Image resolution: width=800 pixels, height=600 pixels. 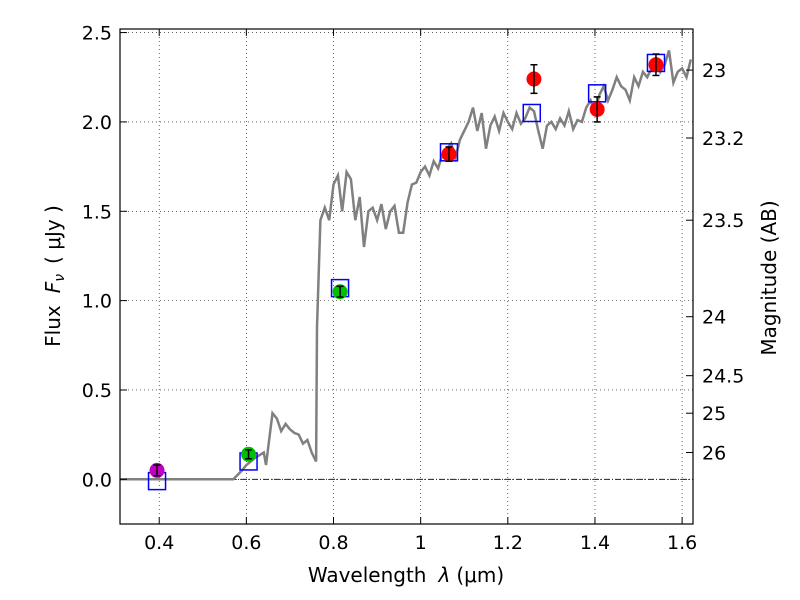 I want to click on x-tick-label-1: 0.6, so click(x=246, y=543).